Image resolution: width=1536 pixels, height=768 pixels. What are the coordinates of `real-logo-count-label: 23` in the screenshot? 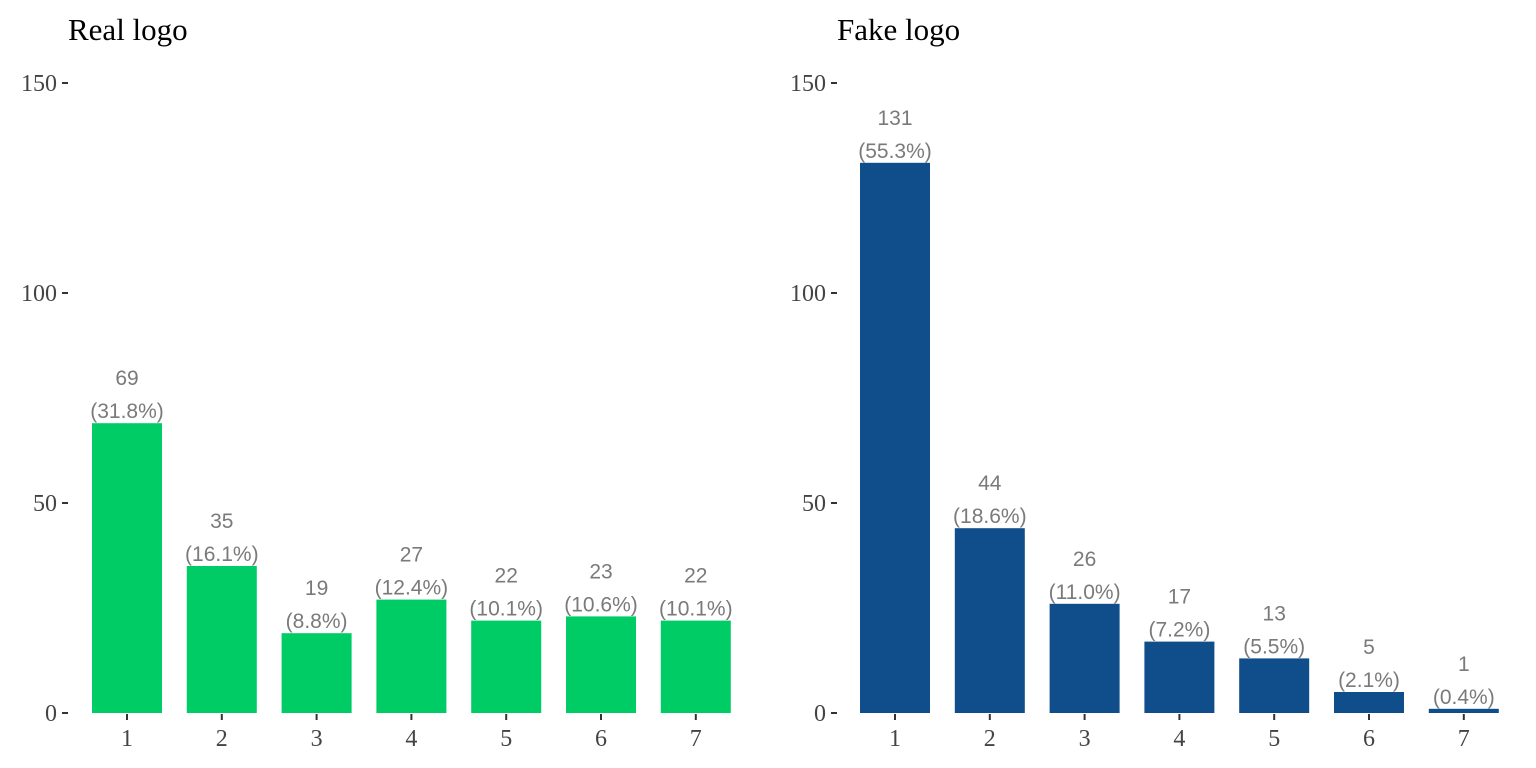 It's located at (600, 571).